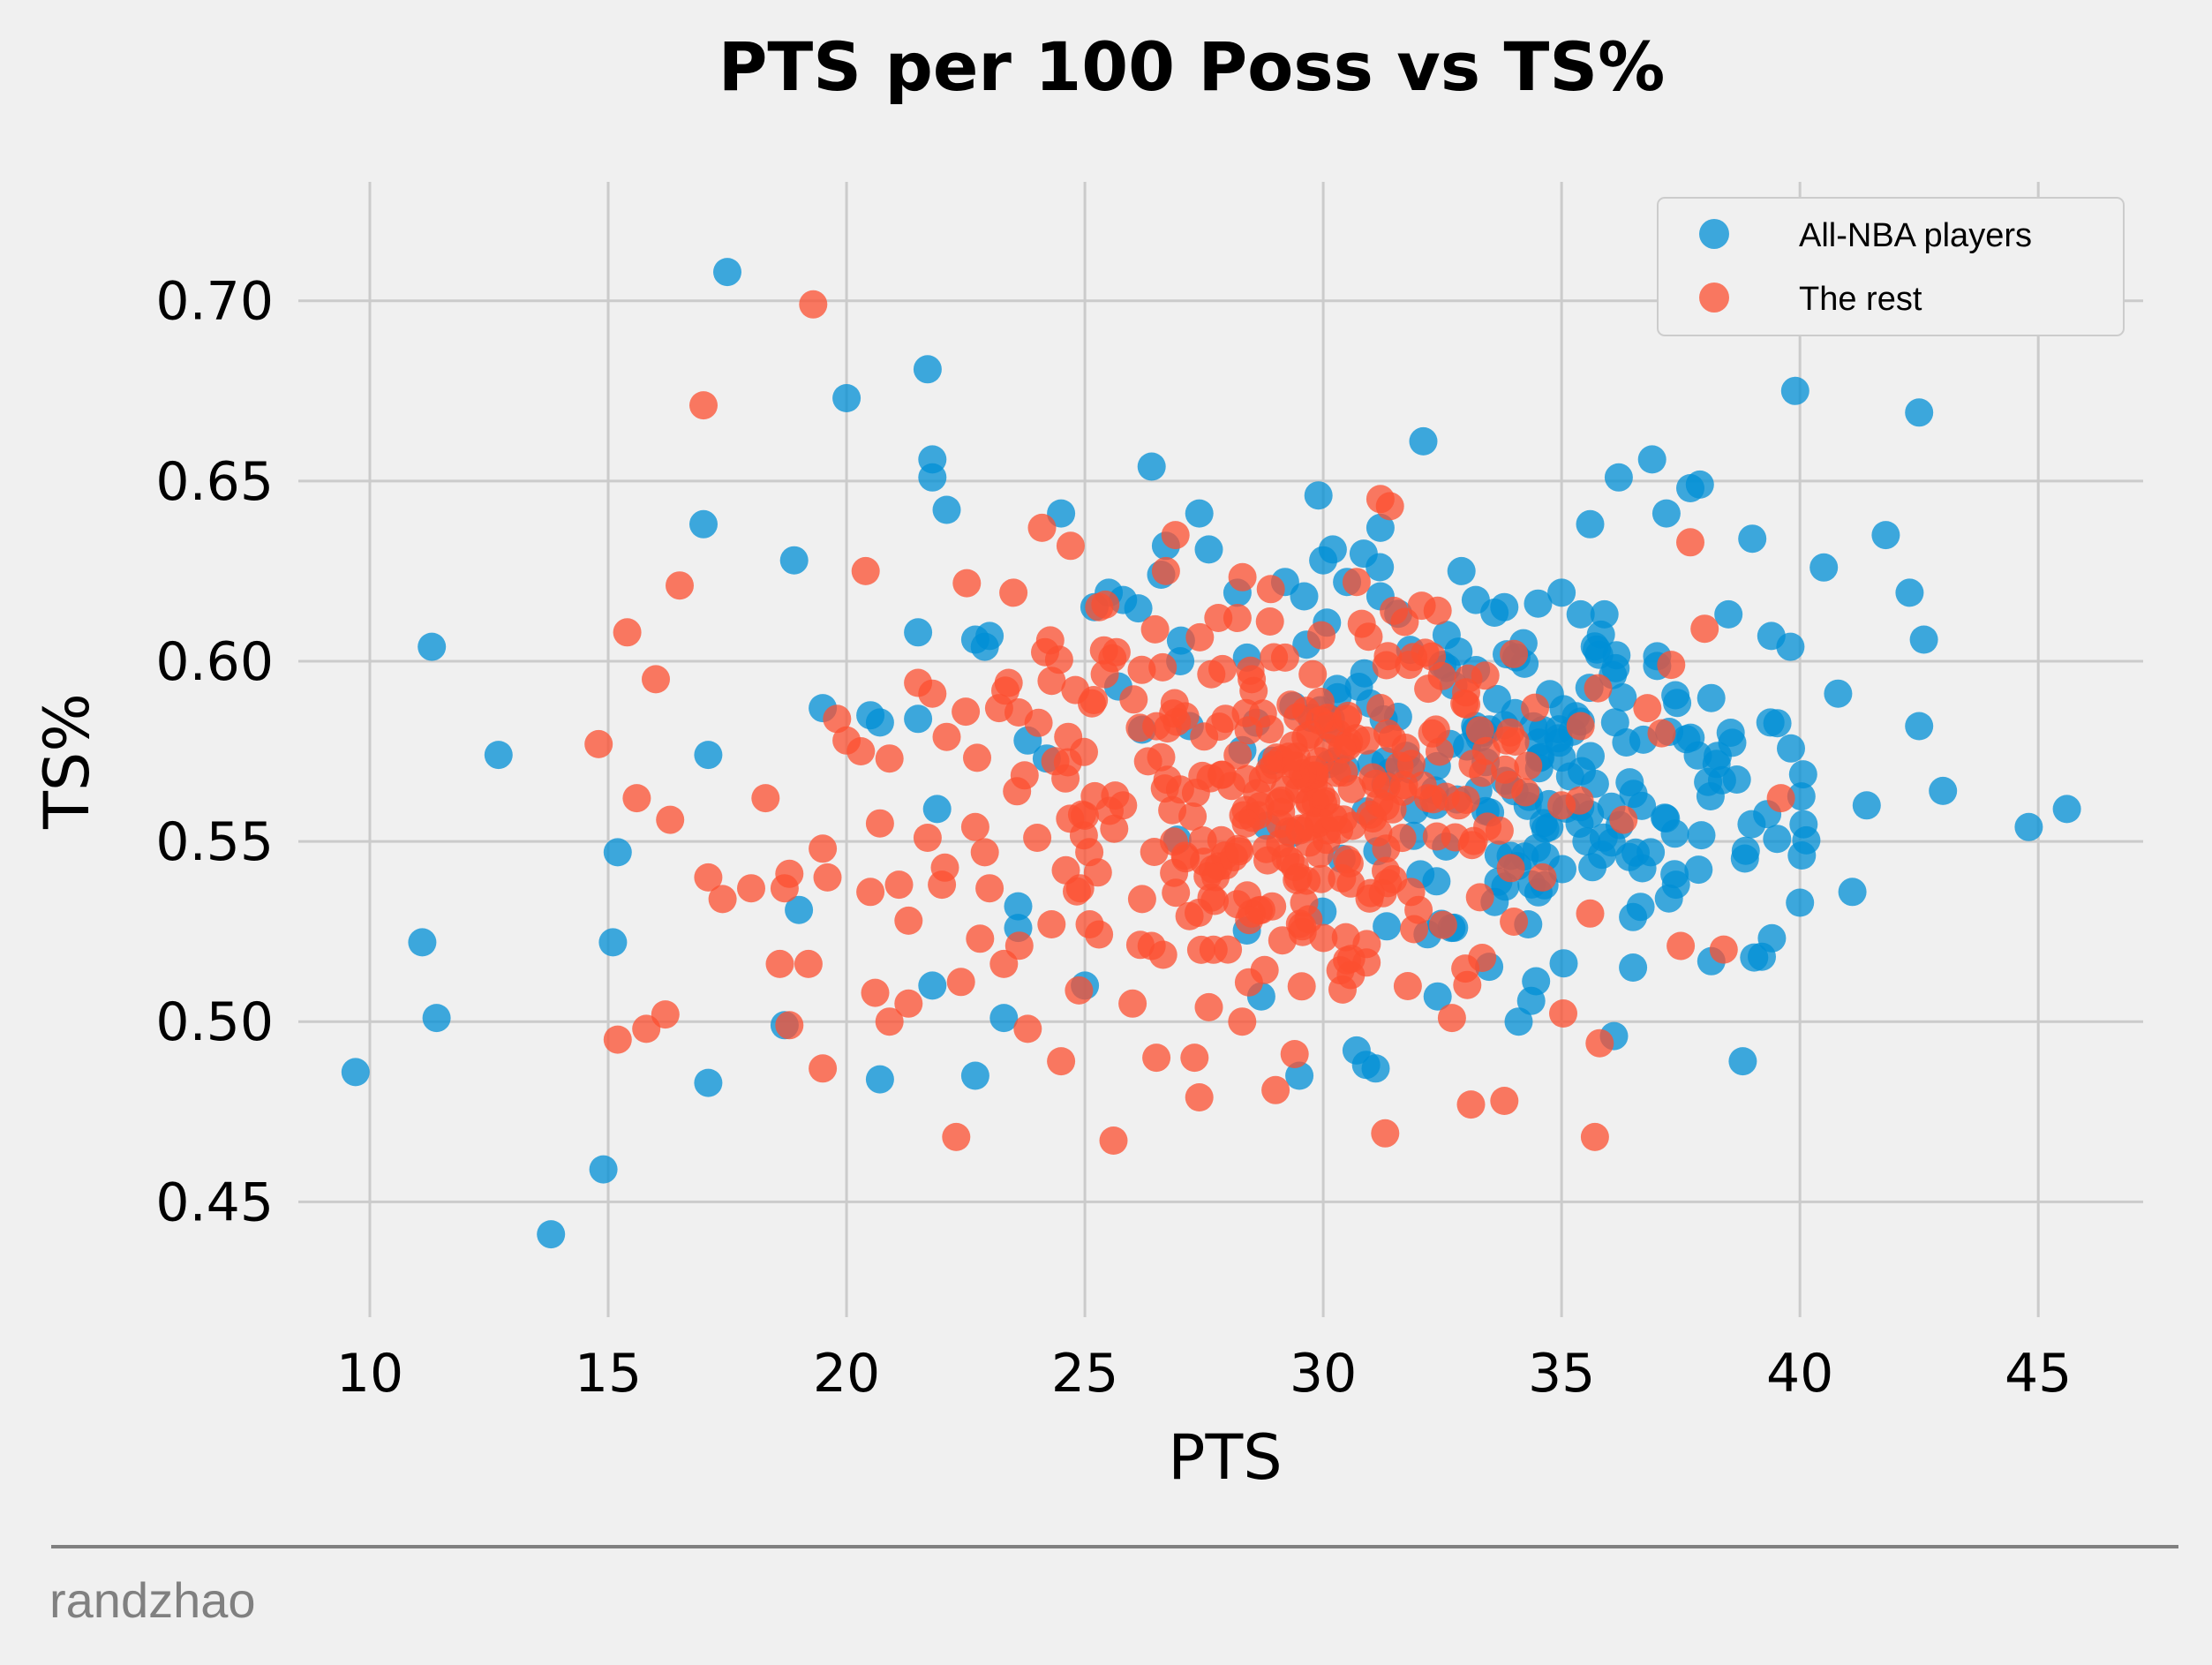 The image size is (2212, 1665). What do you see at coordinates (152, 1600) in the screenshot?
I see `credit-text: randzhao` at bounding box center [152, 1600].